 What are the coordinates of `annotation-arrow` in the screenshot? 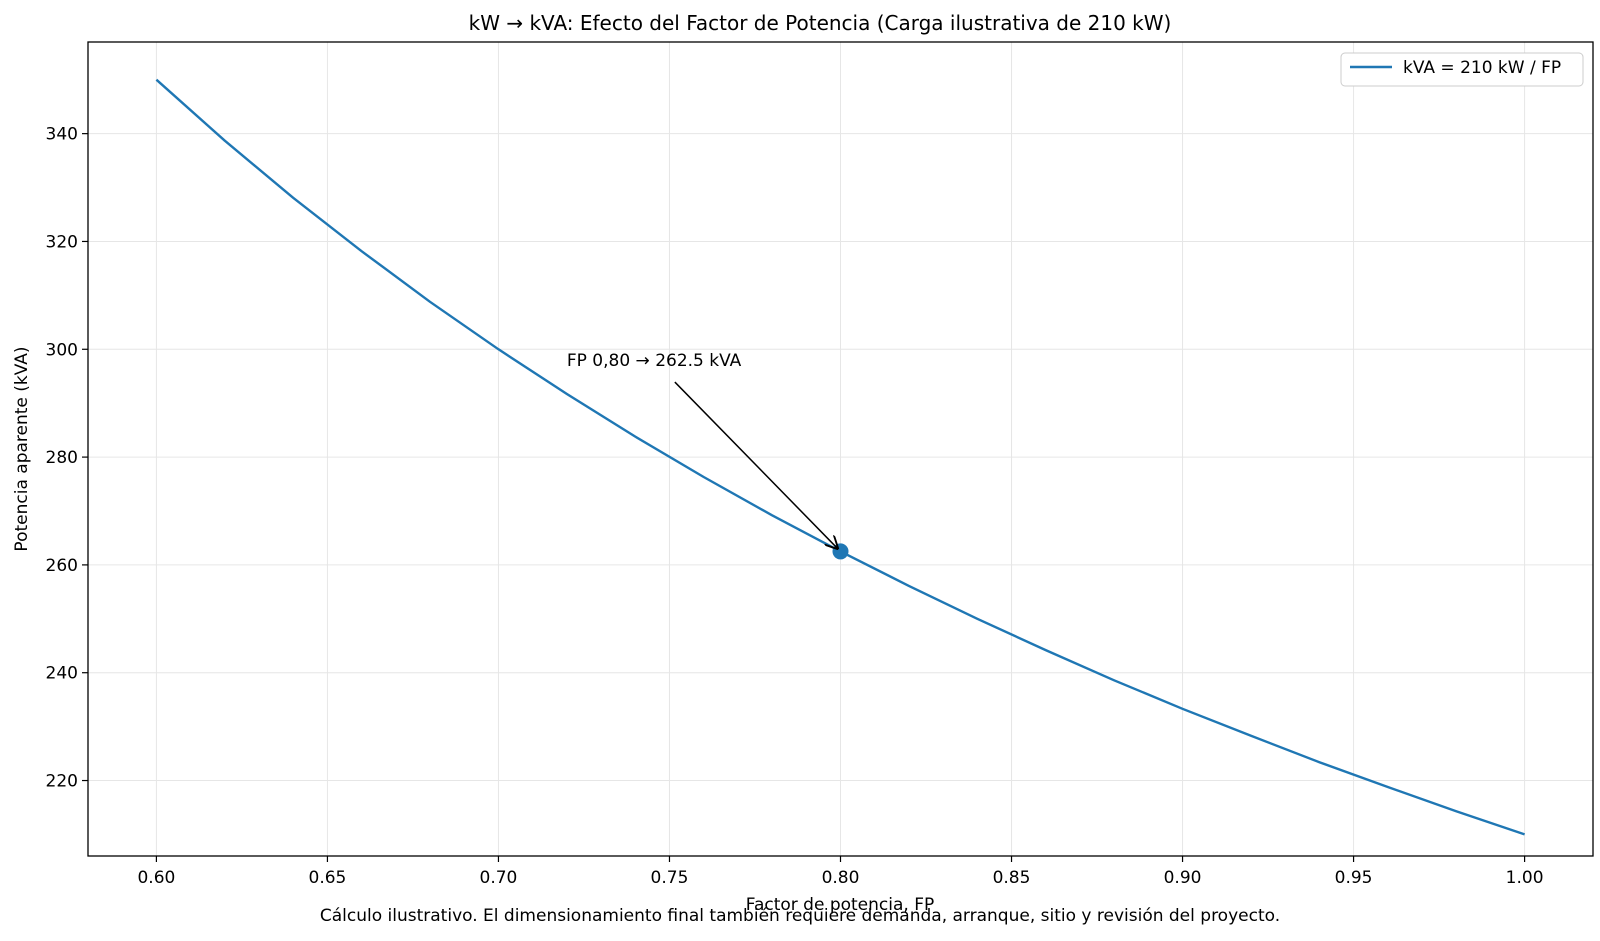 It's located at (756, 464).